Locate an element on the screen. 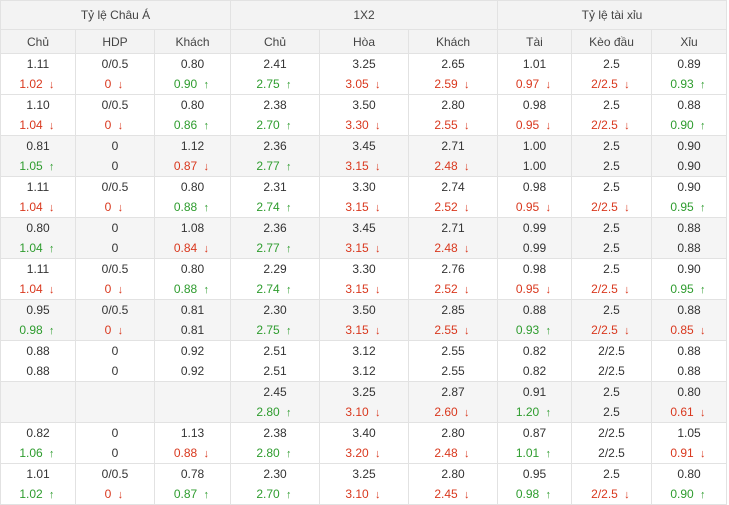  current-odds-line: 2.5 is located at coordinates (611, 166).